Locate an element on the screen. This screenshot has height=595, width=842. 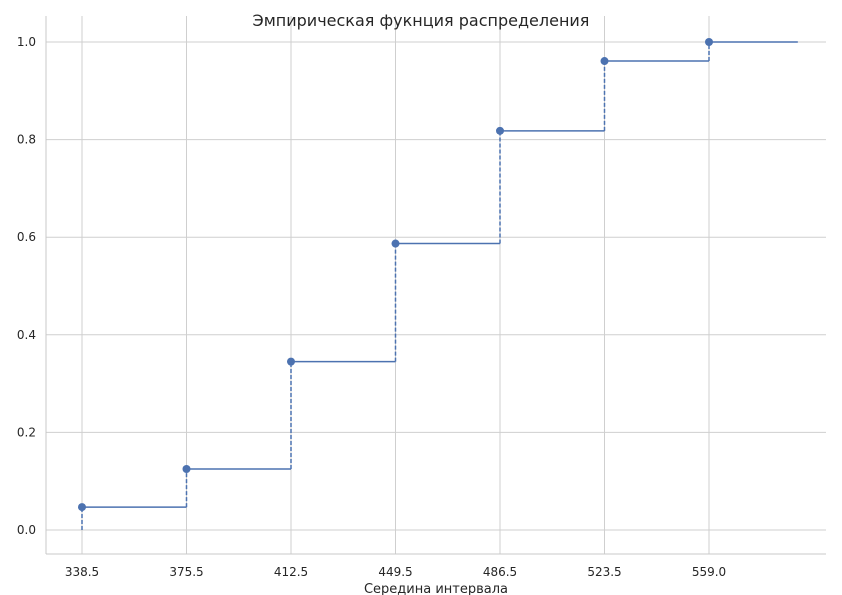
x-tick-label: 375.5 is located at coordinates (186, 572).